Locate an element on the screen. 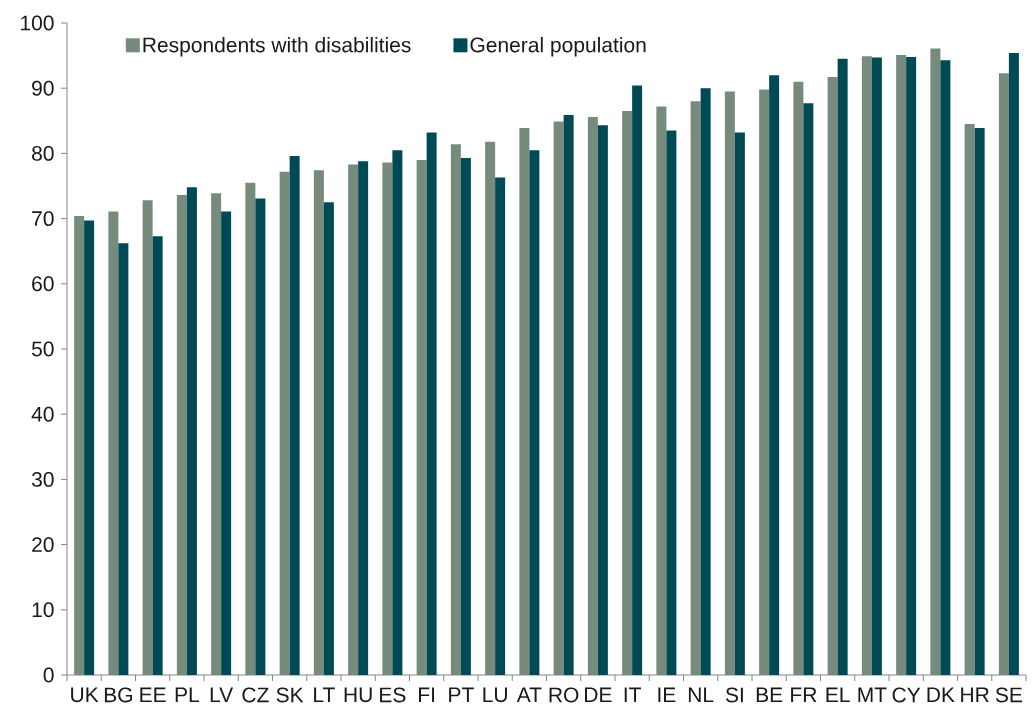  x-tick-label: FI is located at coordinates (427, 694).